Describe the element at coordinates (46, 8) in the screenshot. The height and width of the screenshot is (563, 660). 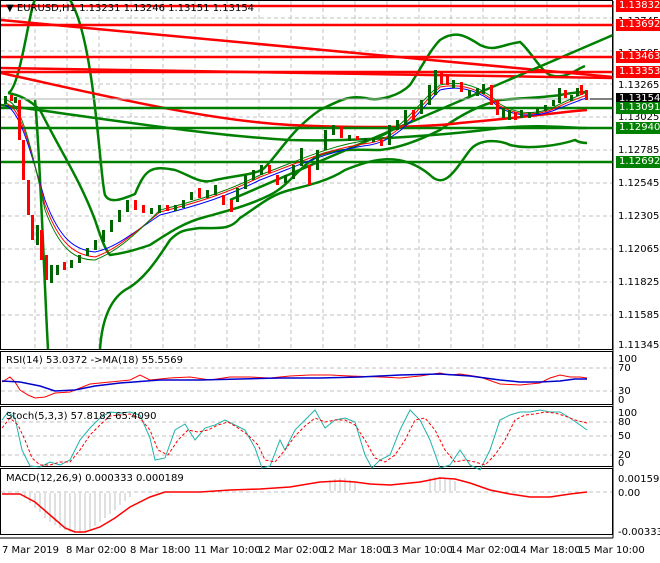
I see `symbol-label: EURUSD,H1` at that location.